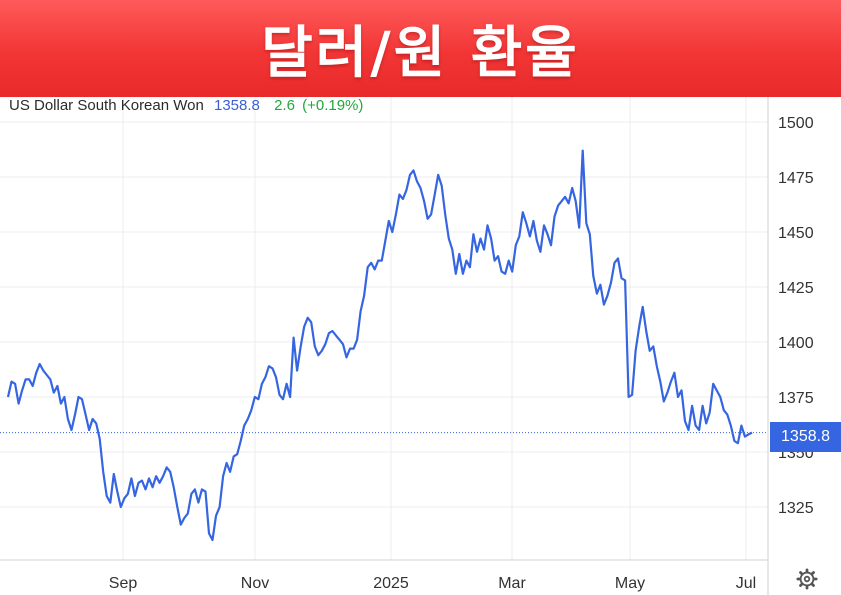 The image size is (841, 595). What do you see at coordinates (796, 288) in the screenshot?
I see `y-tick-label: 1425` at bounding box center [796, 288].